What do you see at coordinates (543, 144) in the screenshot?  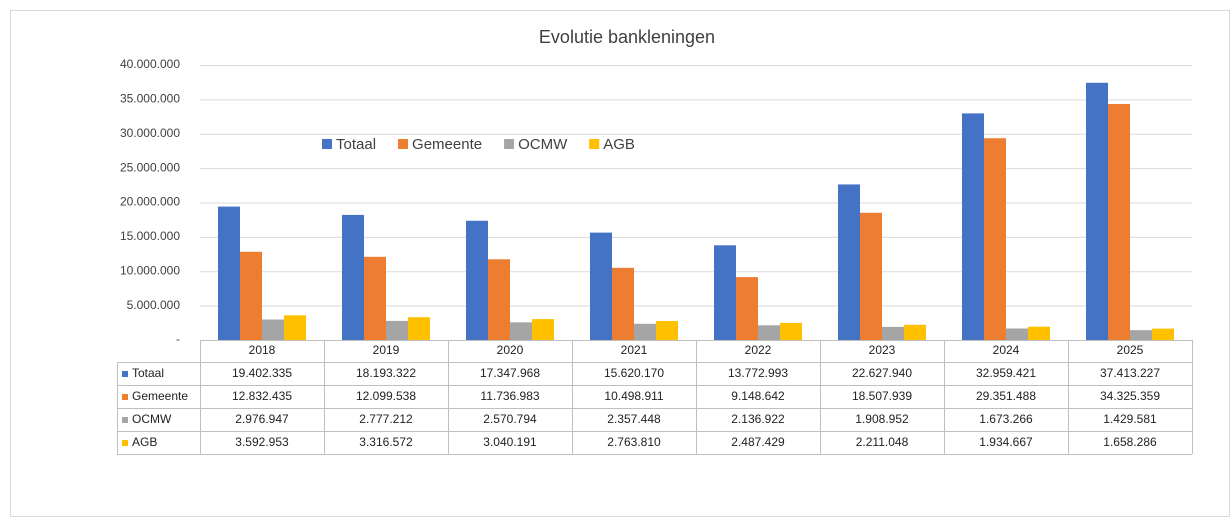 I see `legend-label: OCMW` at bounding box center [543, 144].